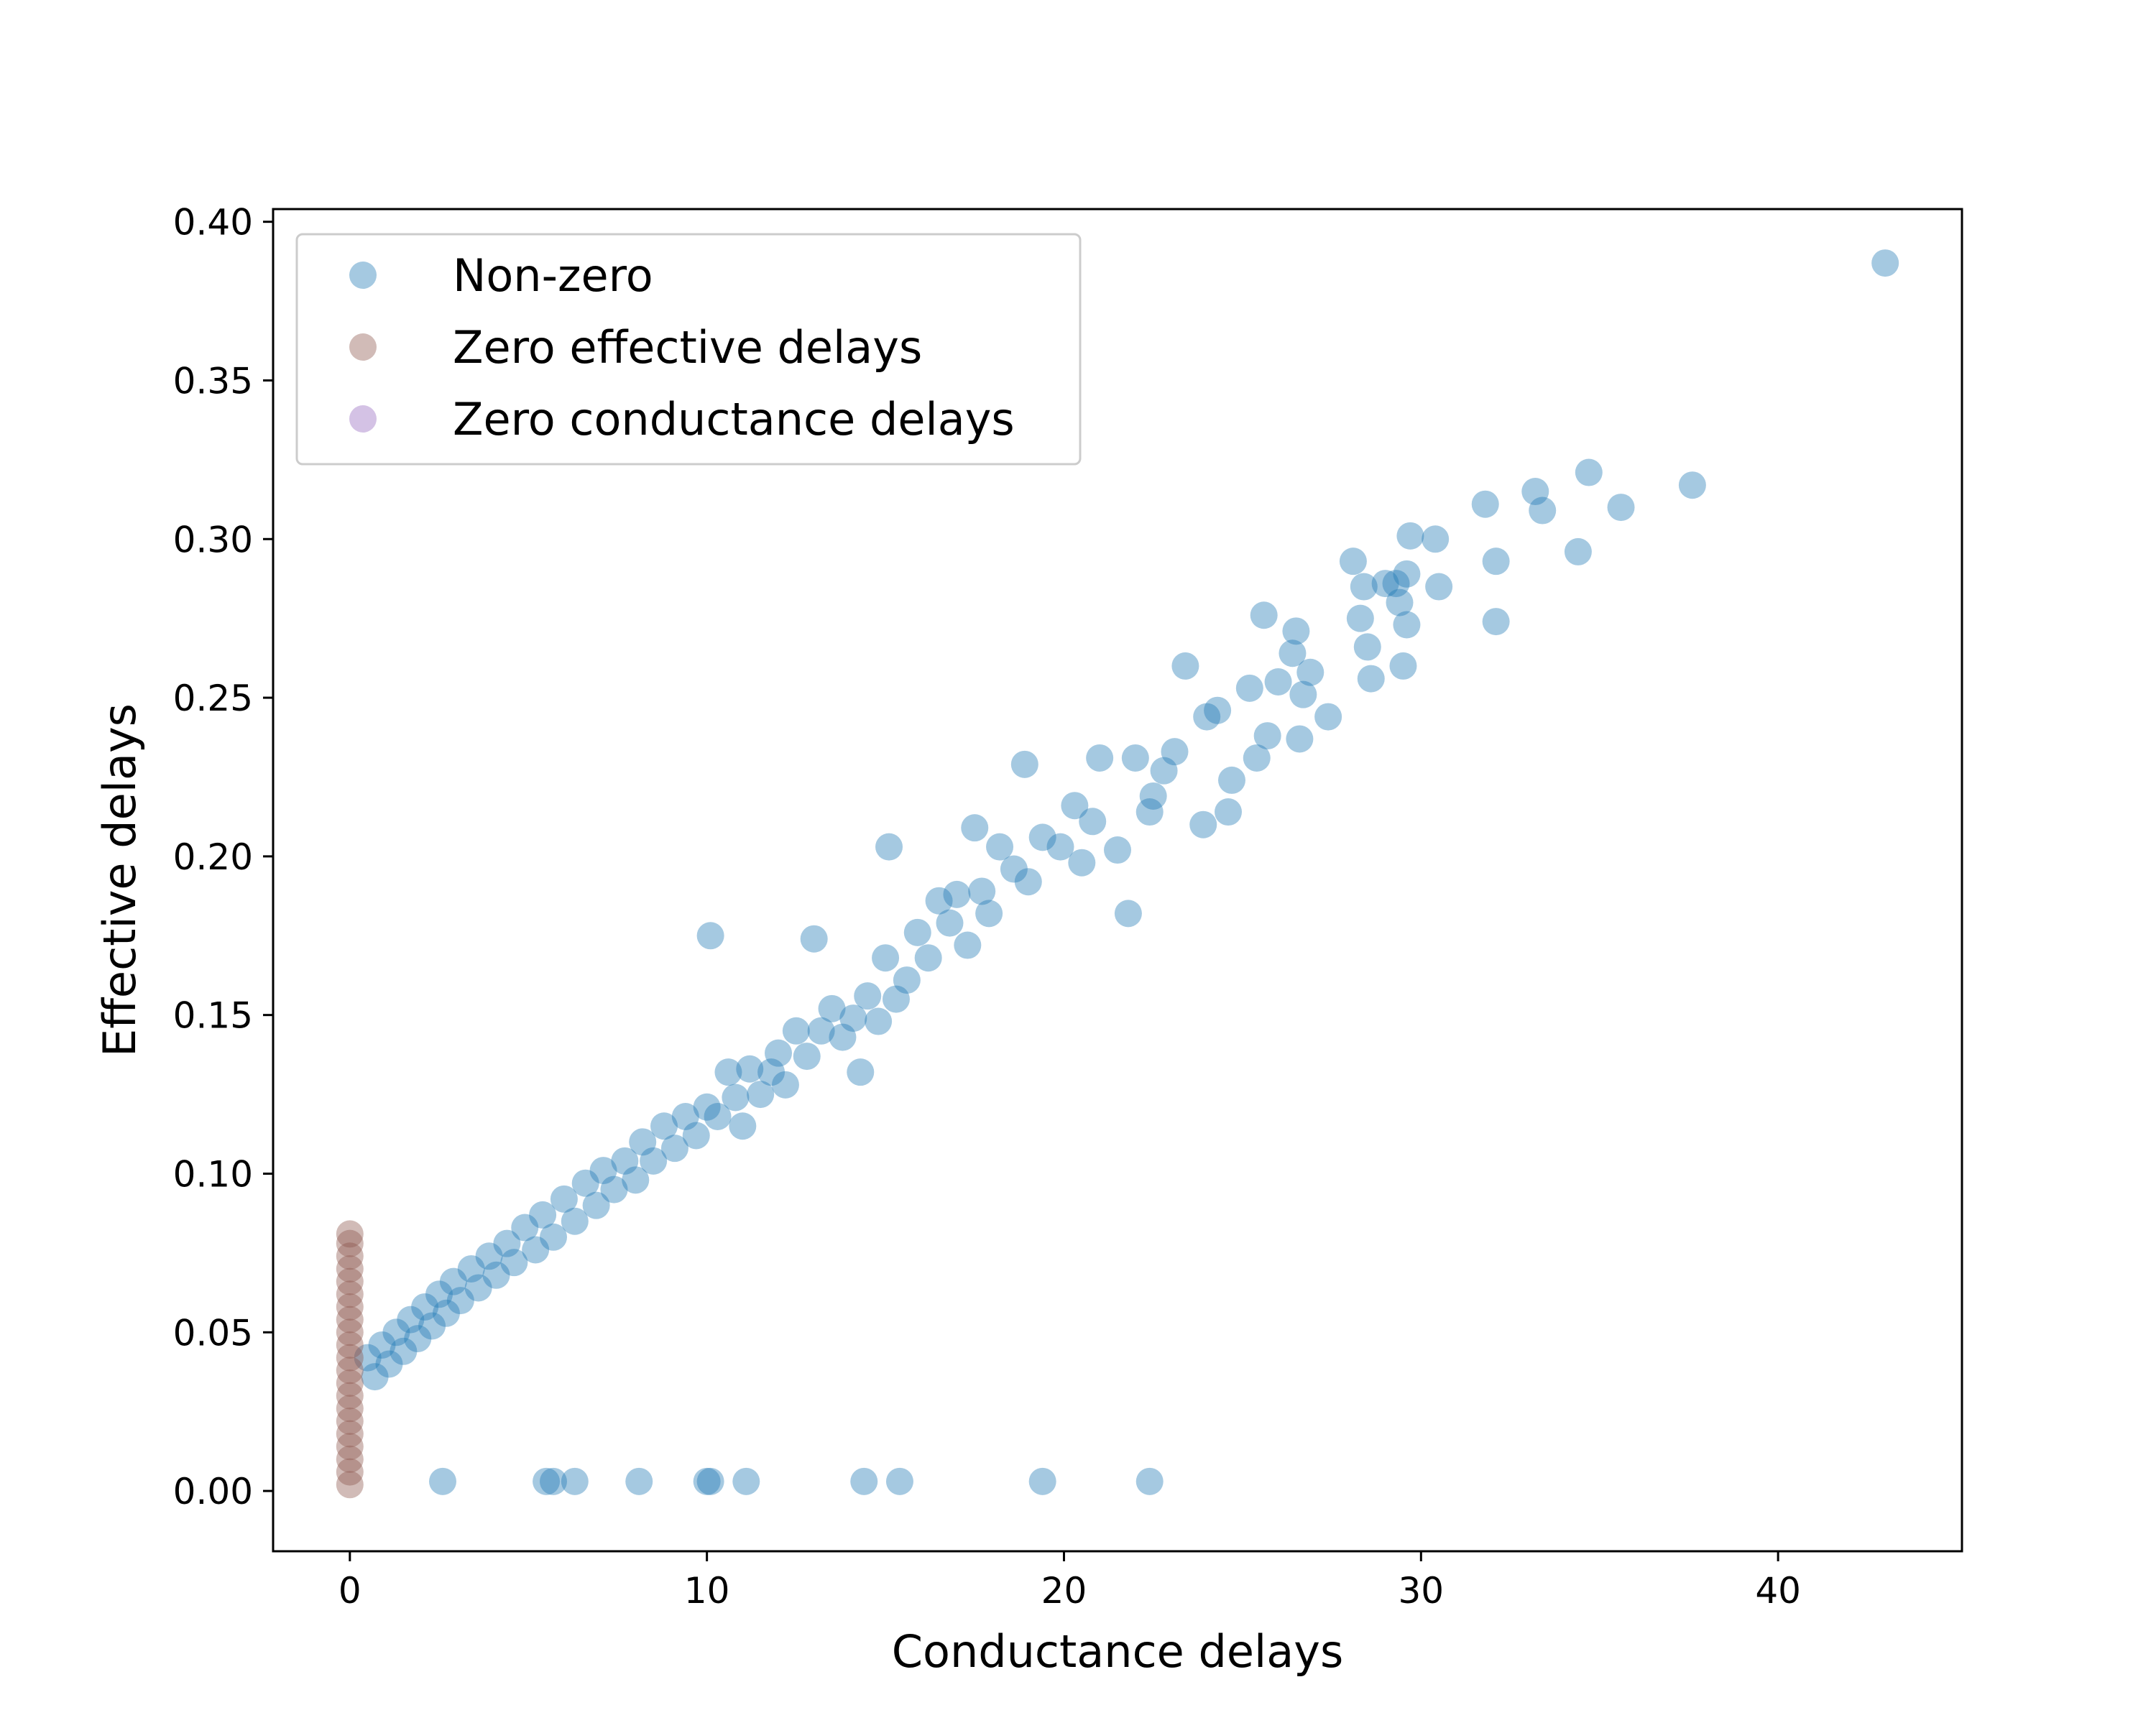 This screenshot has width=2156, height=1728. What do you see at coordinates (1778, 1591) in the screenshot?
I see `x-tick-label: 40` at bounding box center [1778, 1591].